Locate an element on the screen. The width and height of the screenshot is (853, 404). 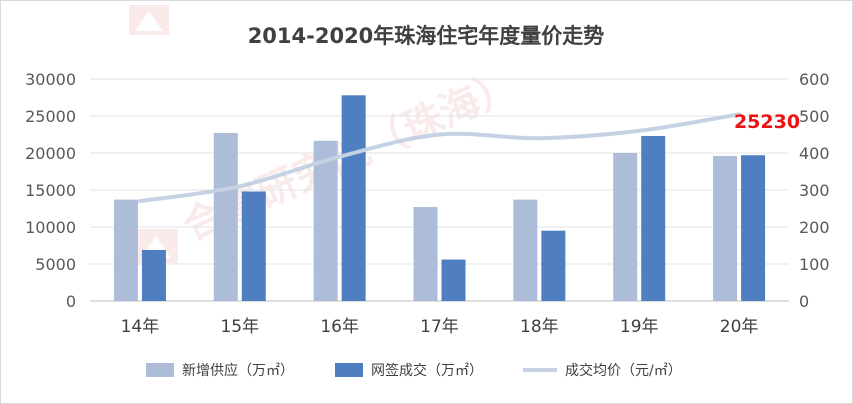
category-label: 18年 is located at coordinates (539, 327).